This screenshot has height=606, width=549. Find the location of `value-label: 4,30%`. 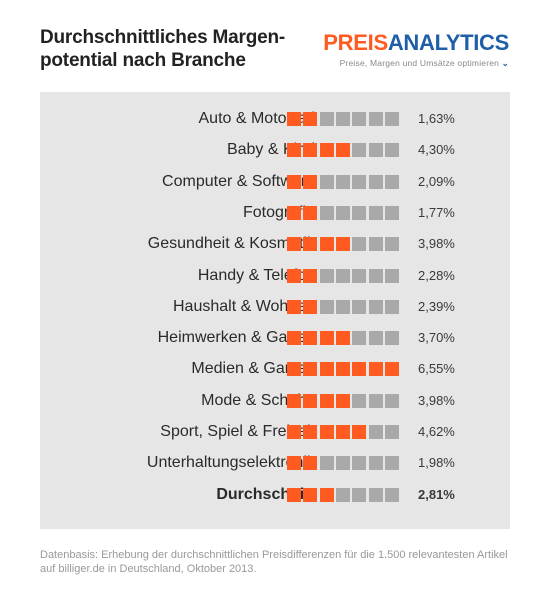

value-label: 4,30% is located at coordinates (436, 150).